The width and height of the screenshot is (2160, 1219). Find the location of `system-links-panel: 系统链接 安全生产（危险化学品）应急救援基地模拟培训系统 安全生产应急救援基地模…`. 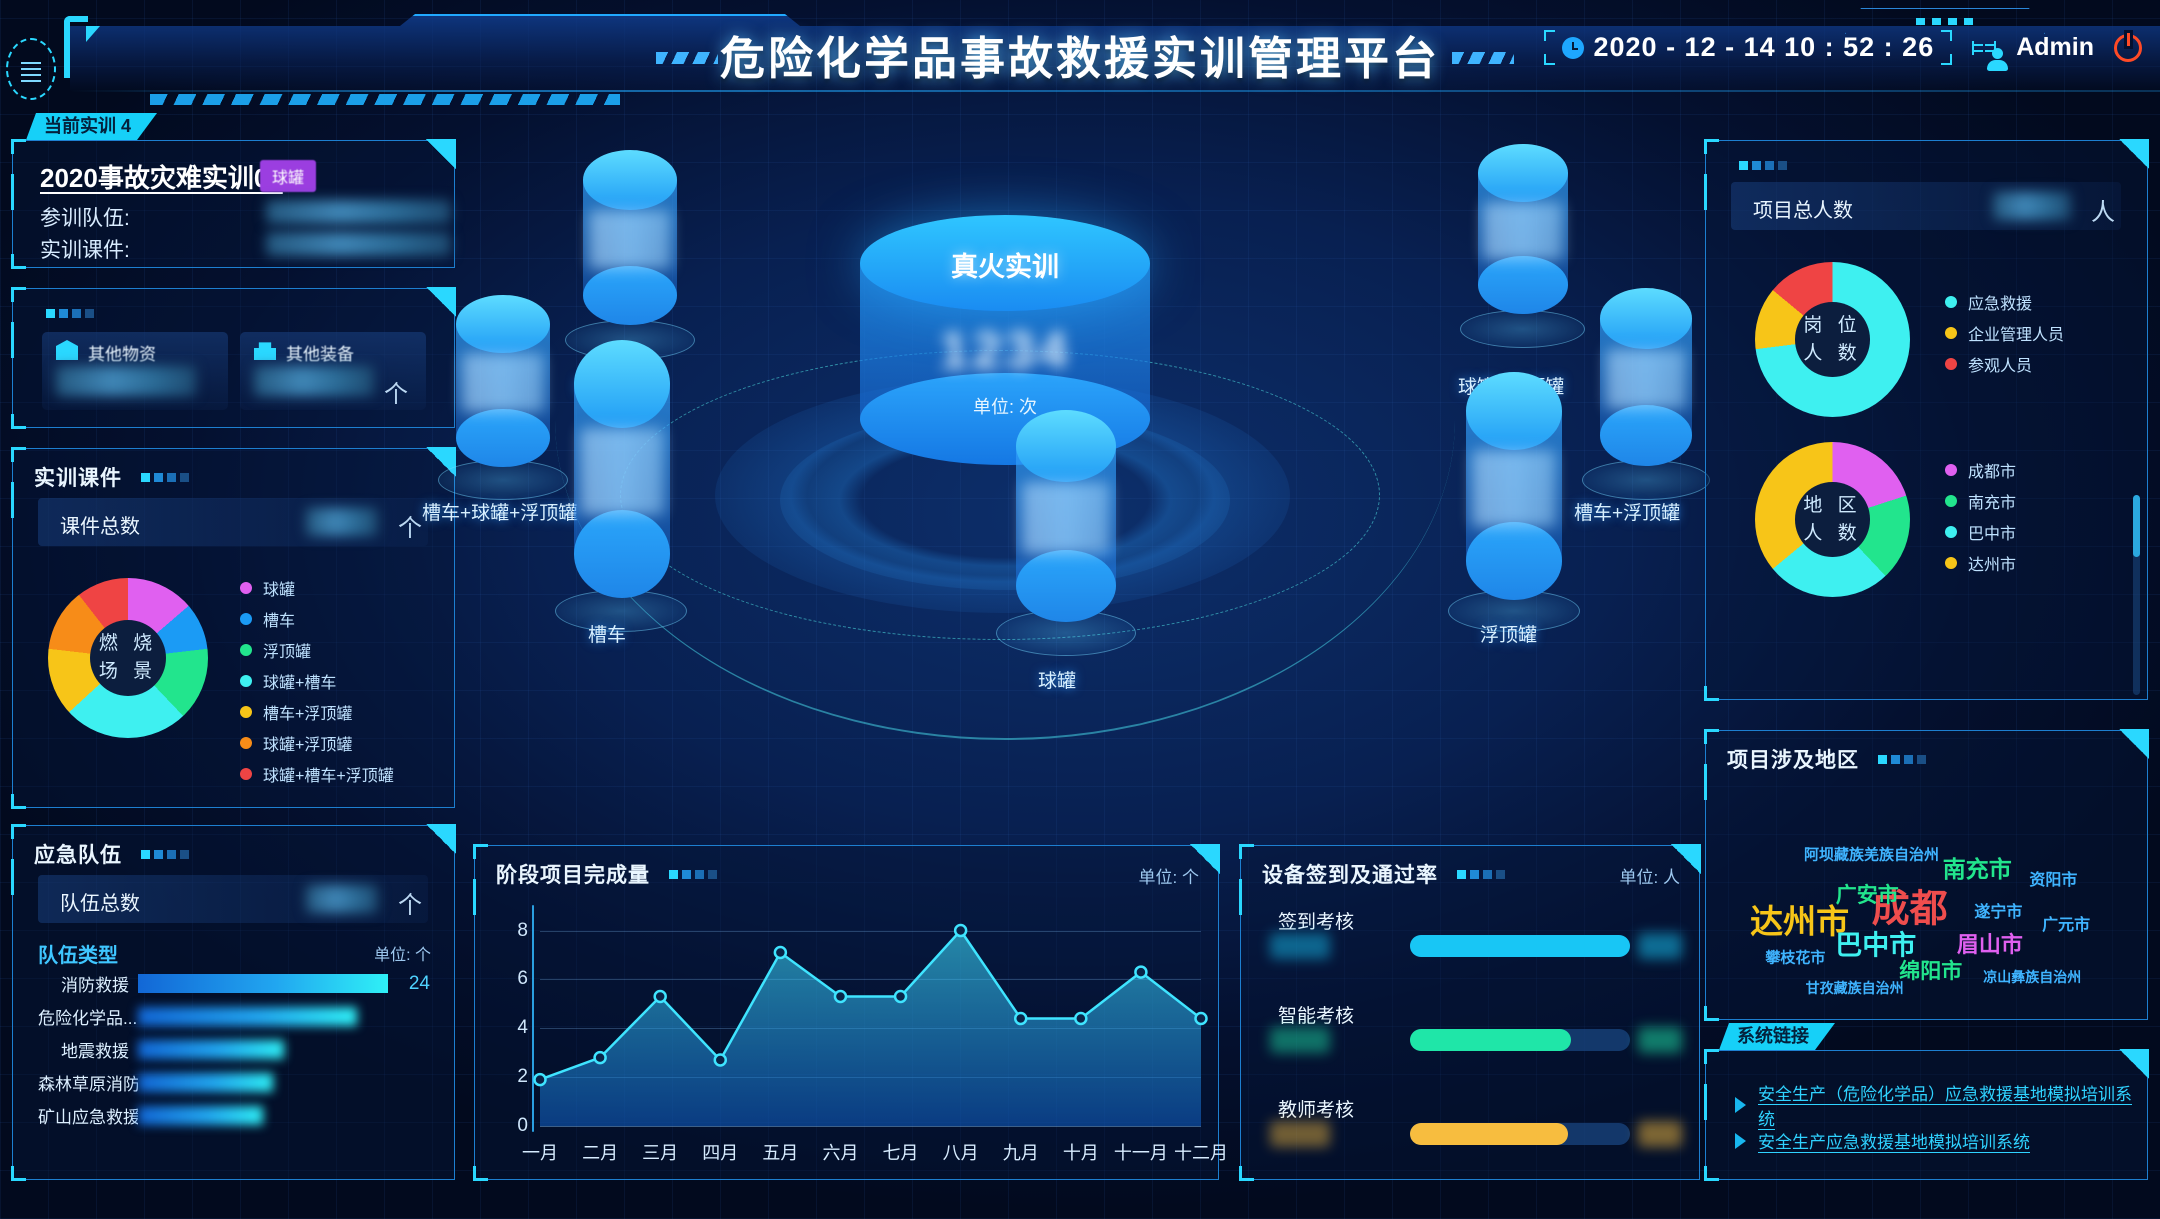

system-links-panel: 系统链接 安全生产（危险化学品）应急救援基地模拟培训系统 安全生产应急救援基地模… is located at coordinates (1926, 1115).